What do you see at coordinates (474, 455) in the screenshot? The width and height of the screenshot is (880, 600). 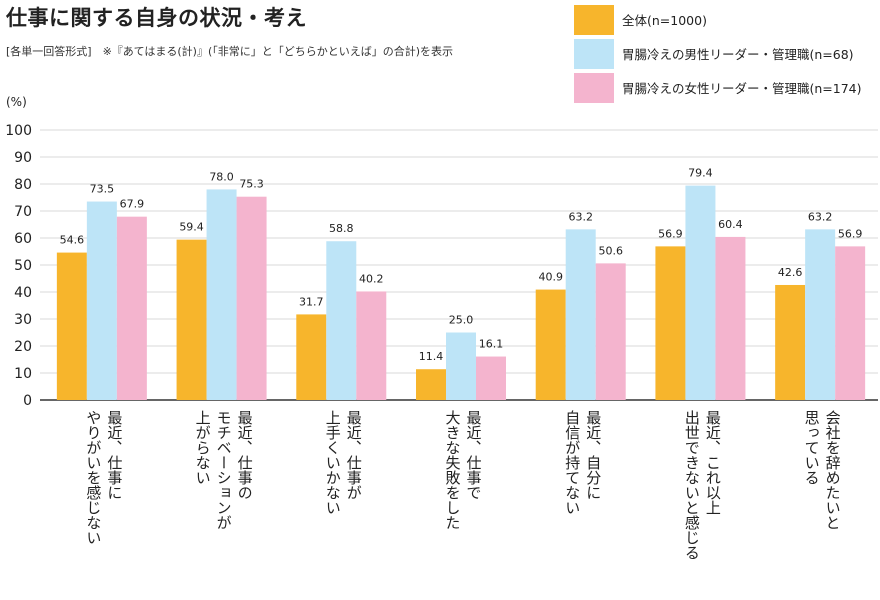 I see `category-label: 最近、仕事で` at bounding box center [474, 455].